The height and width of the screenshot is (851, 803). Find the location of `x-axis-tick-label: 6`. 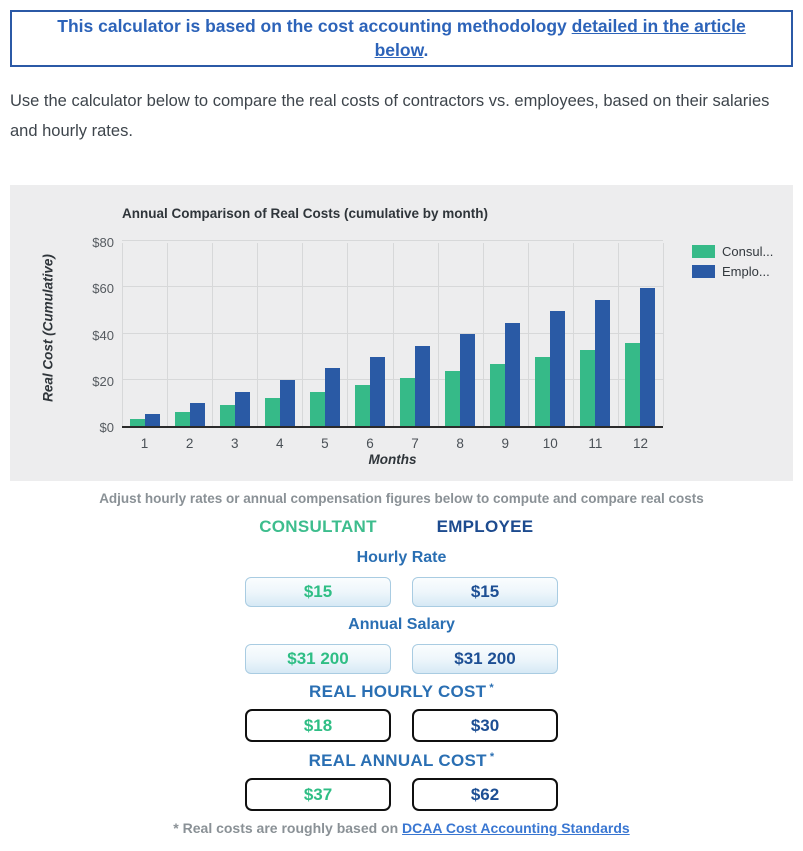

x-axis-tick-label: 6 is located at coordinates (370, 443).